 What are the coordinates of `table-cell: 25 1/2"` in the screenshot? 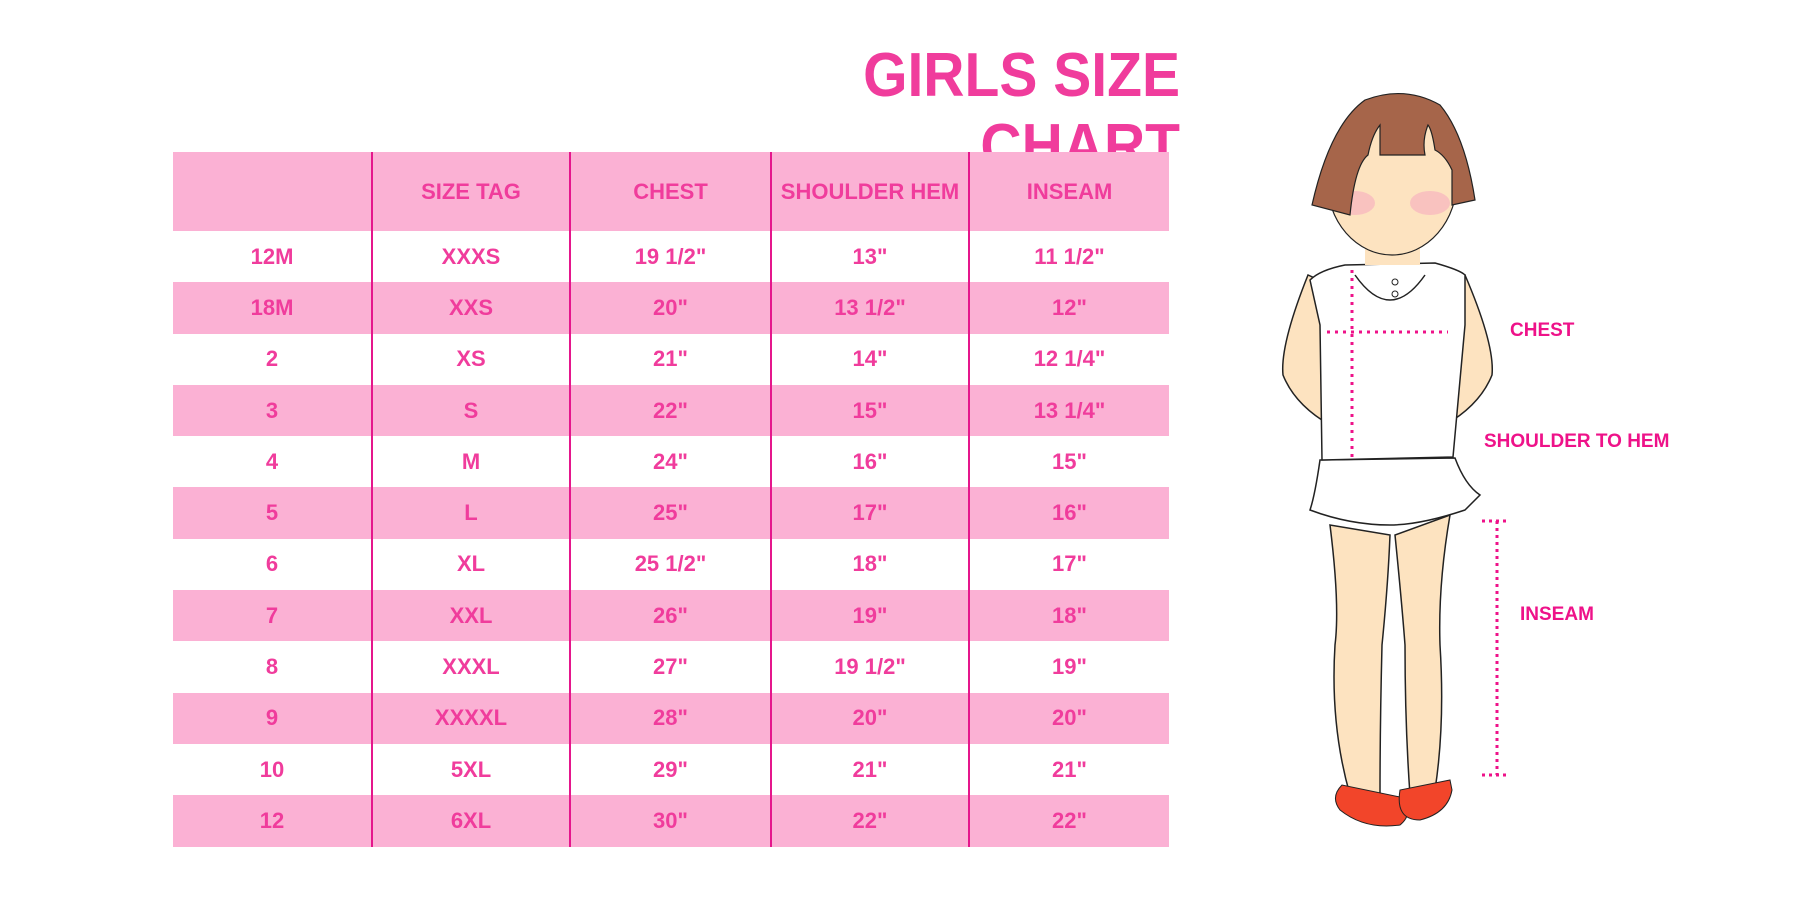 It's located at (670, 564).